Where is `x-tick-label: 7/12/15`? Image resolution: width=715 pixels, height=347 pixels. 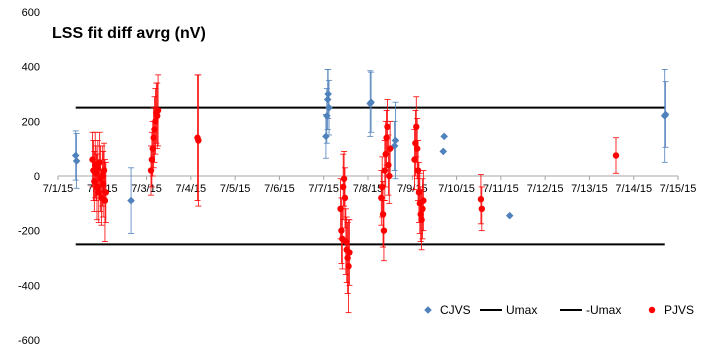
x-tick-label: 7/12/15 is located at coordinates (545, 189).